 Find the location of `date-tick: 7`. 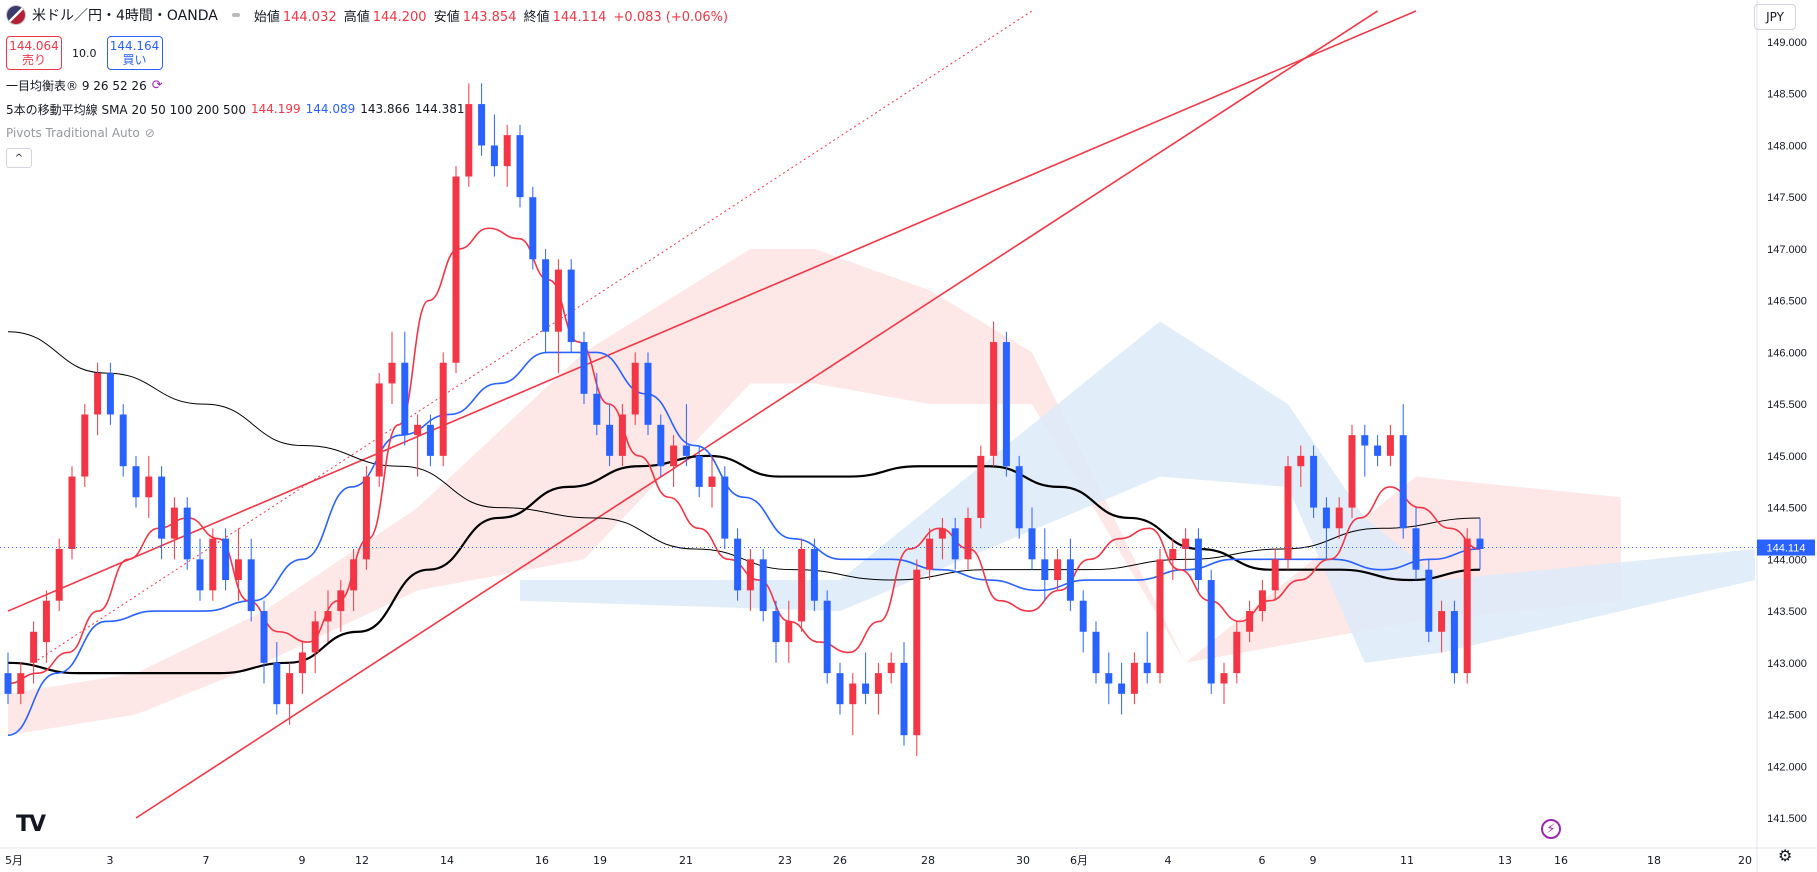

date-tick: 7 is located at coordinates (206, 860).